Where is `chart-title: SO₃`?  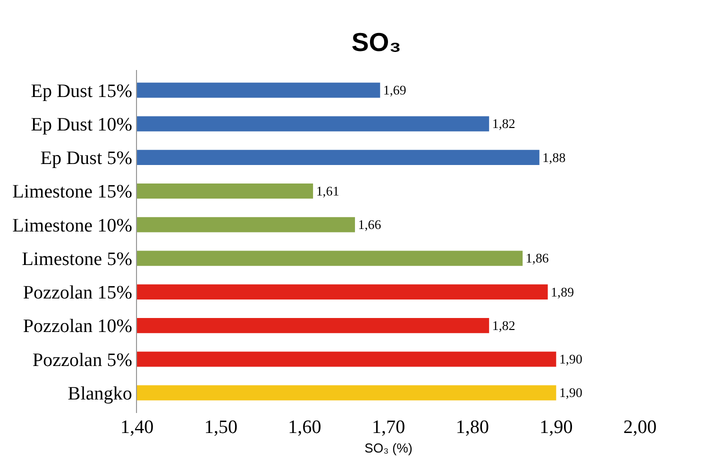
chart-title: SO₃ is located at coordinates (377, 41).